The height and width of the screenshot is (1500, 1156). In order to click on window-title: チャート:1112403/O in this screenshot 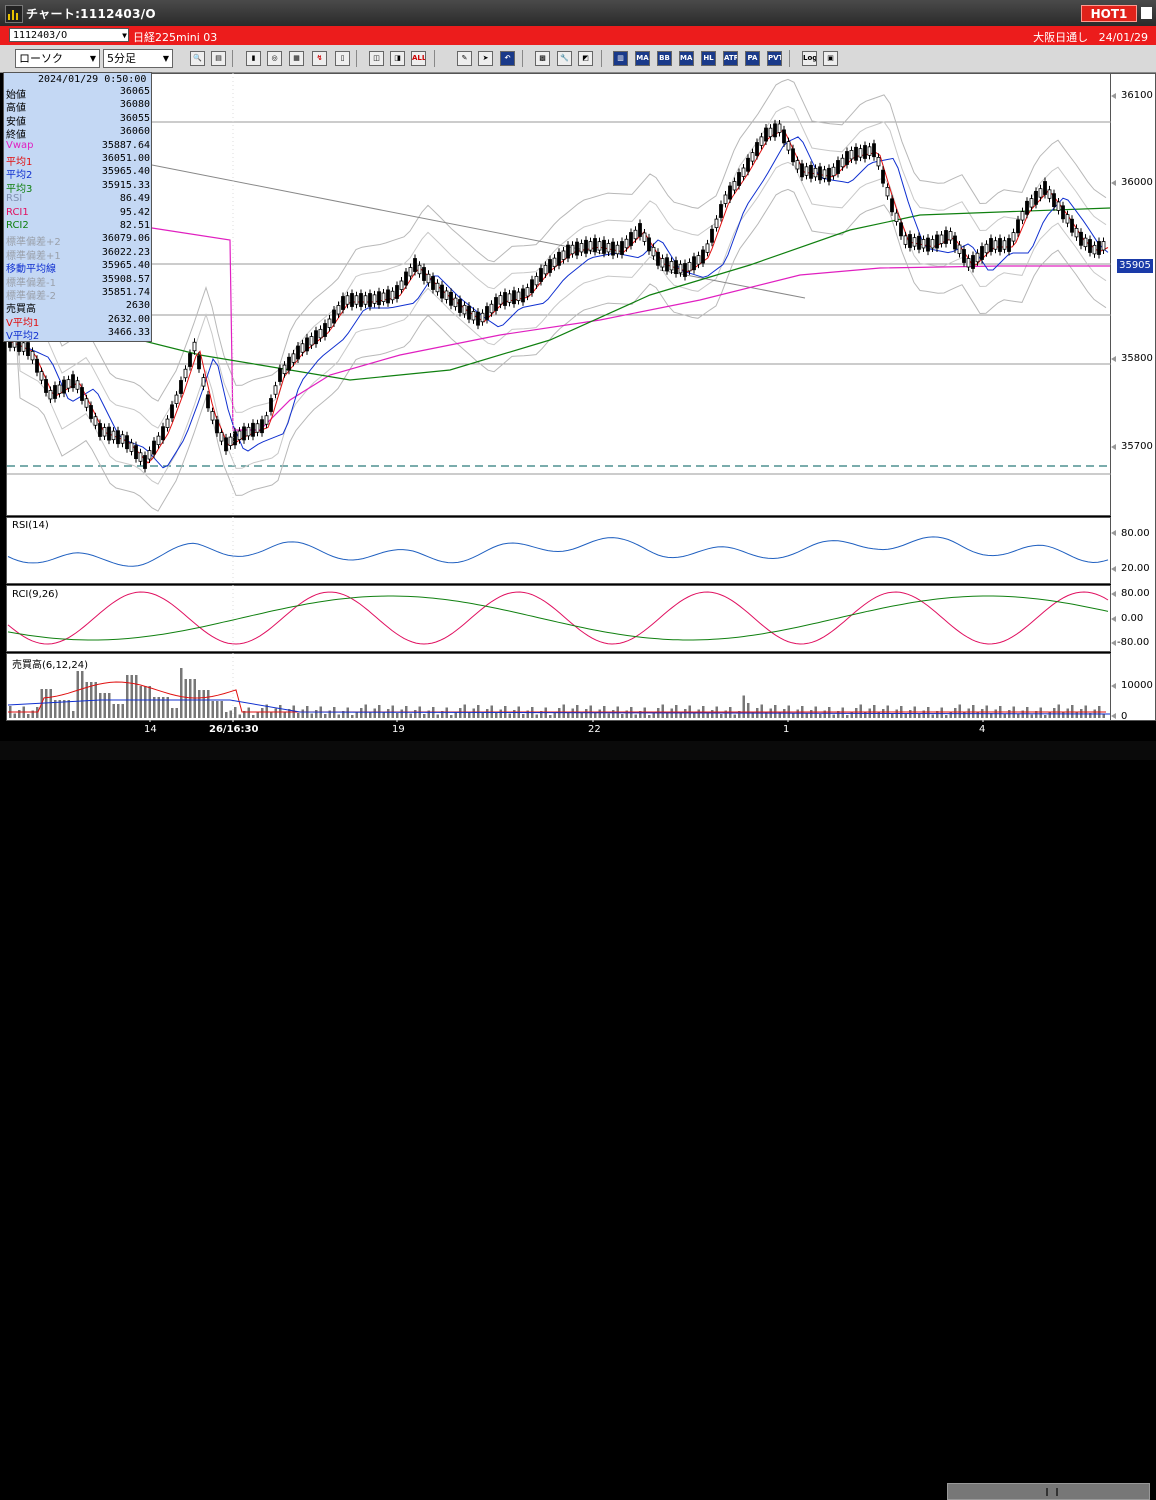, I will do `click(91, 14)`.